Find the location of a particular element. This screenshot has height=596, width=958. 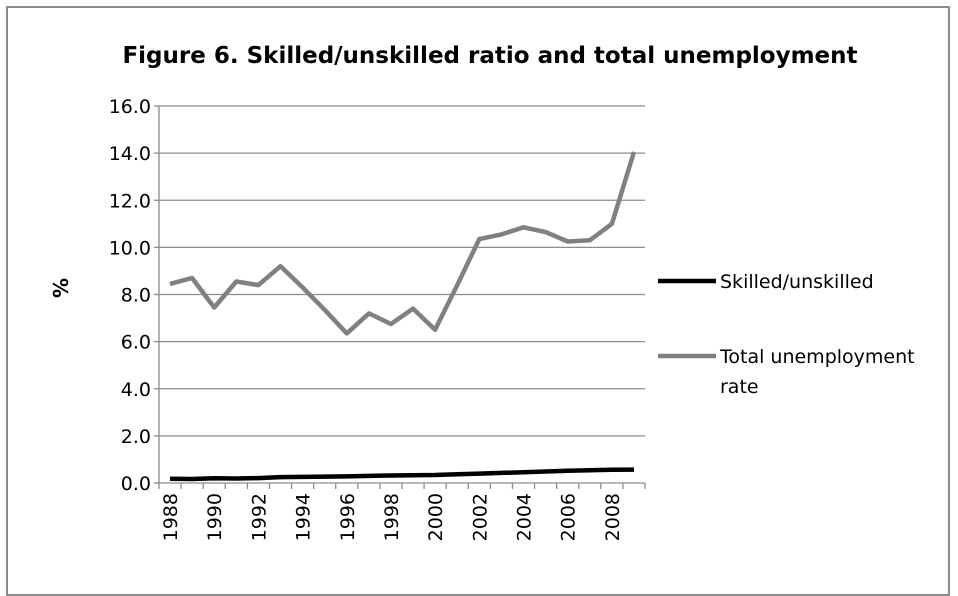

x-tick-label: 1996 is located at coordinates (348, 517).